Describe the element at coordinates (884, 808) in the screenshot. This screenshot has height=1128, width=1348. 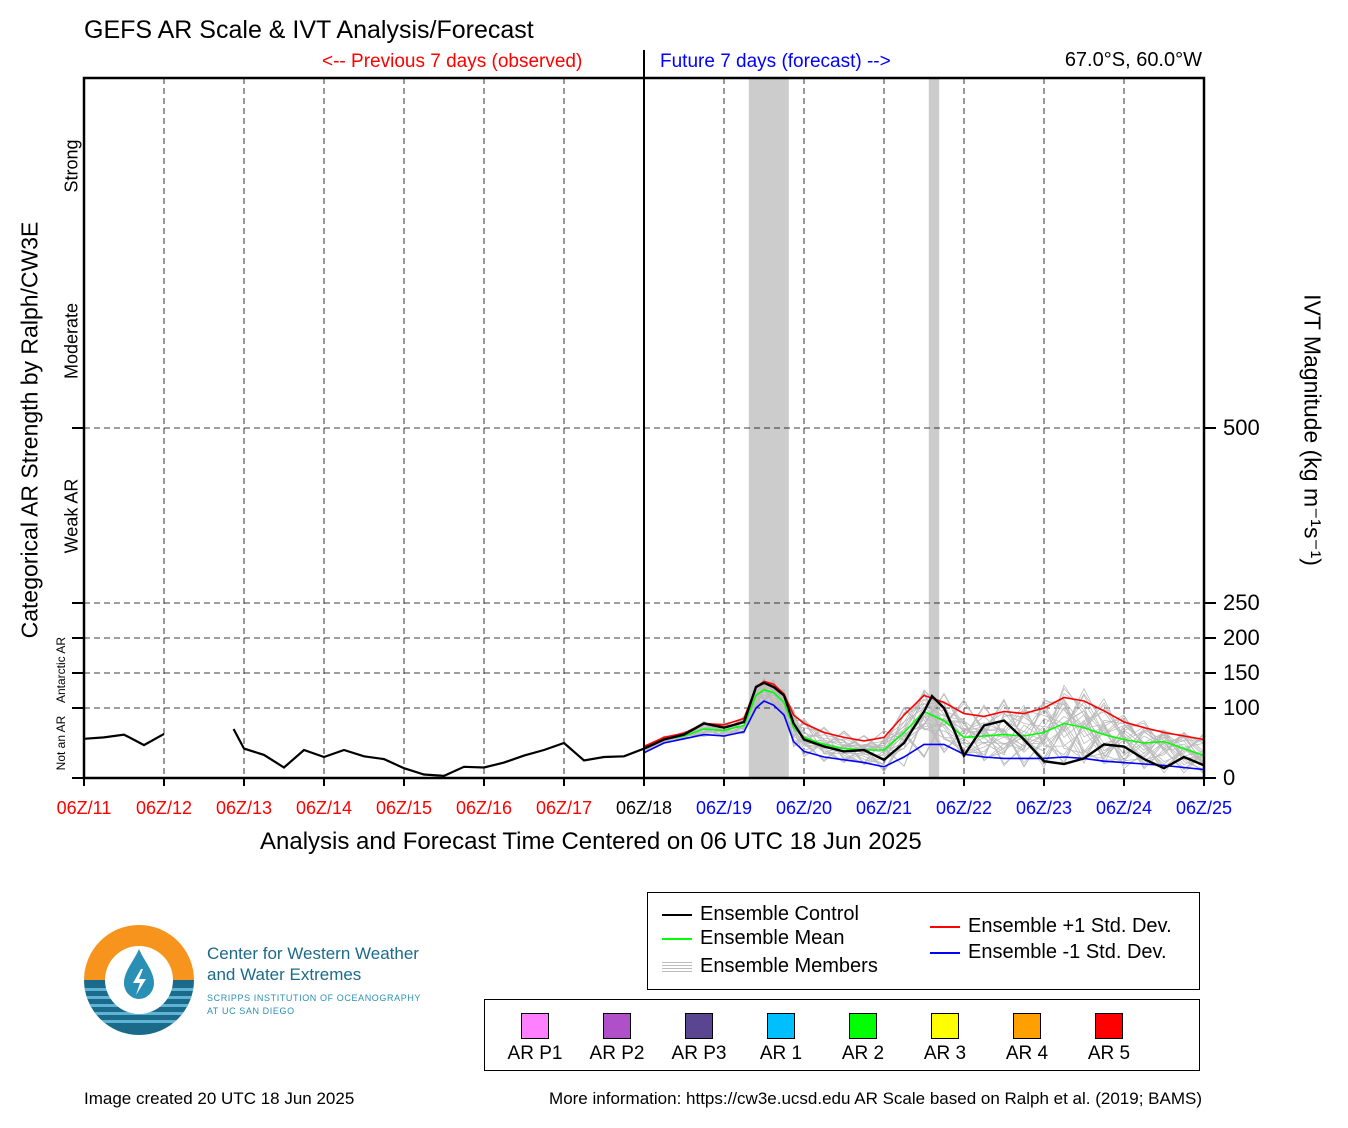
I see `x-tick-label: 06Z/21` at that location.